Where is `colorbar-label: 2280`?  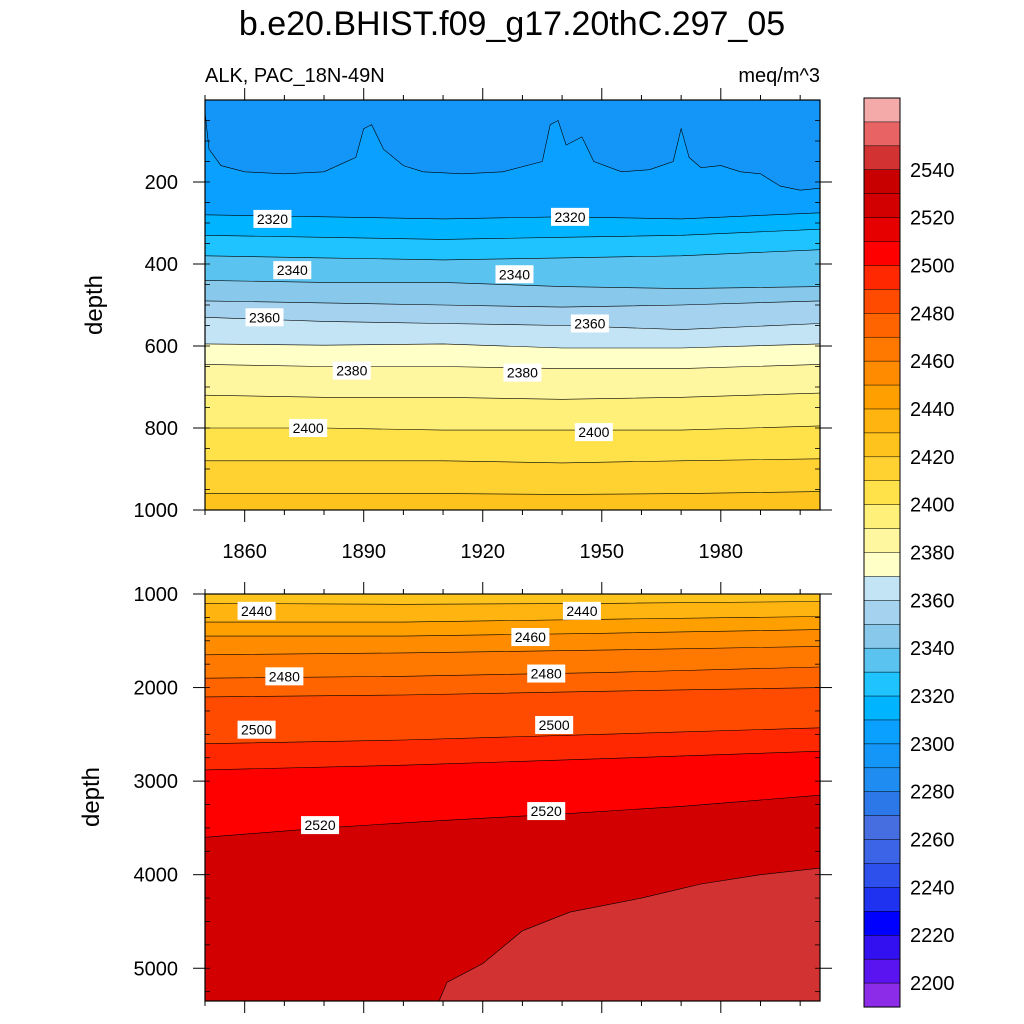
colorbar-label: 2280 is located at coordinates (932, 793).